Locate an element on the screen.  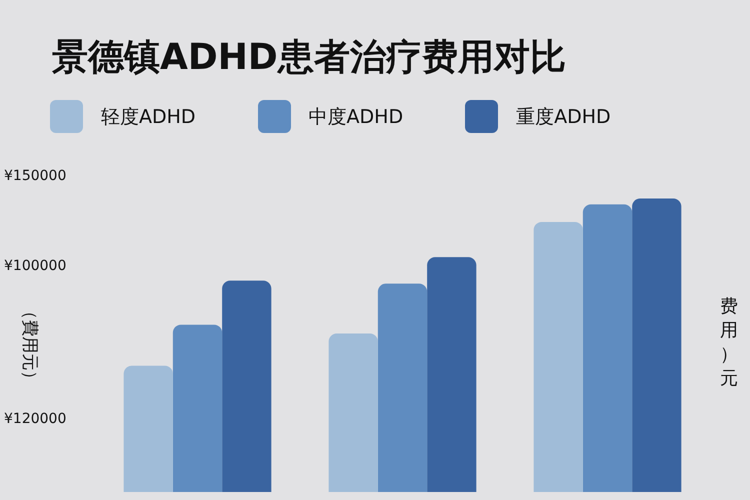
legend-label: 中度ADHD is located at coordinates (356, 117).